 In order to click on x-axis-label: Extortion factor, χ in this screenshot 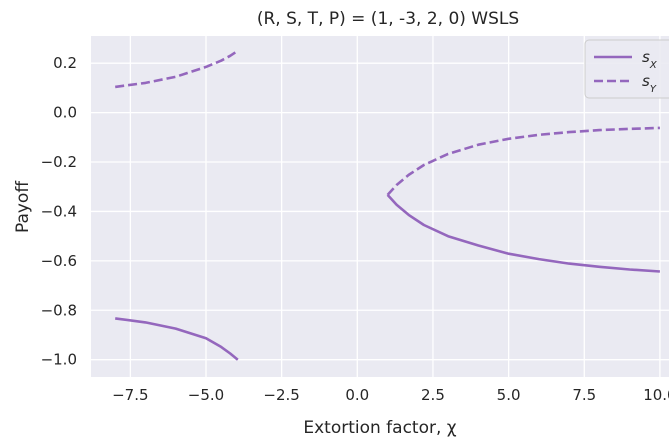, I will do `click(379, 428)`.